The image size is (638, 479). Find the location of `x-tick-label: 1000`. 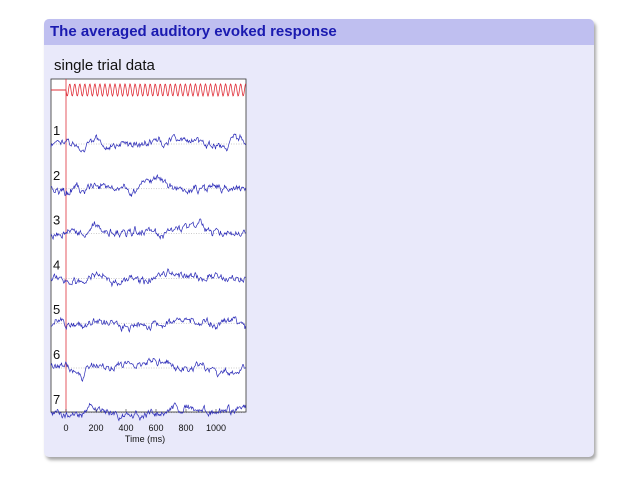

x-tick-label: 1000 is located at coordinates (216, 428).